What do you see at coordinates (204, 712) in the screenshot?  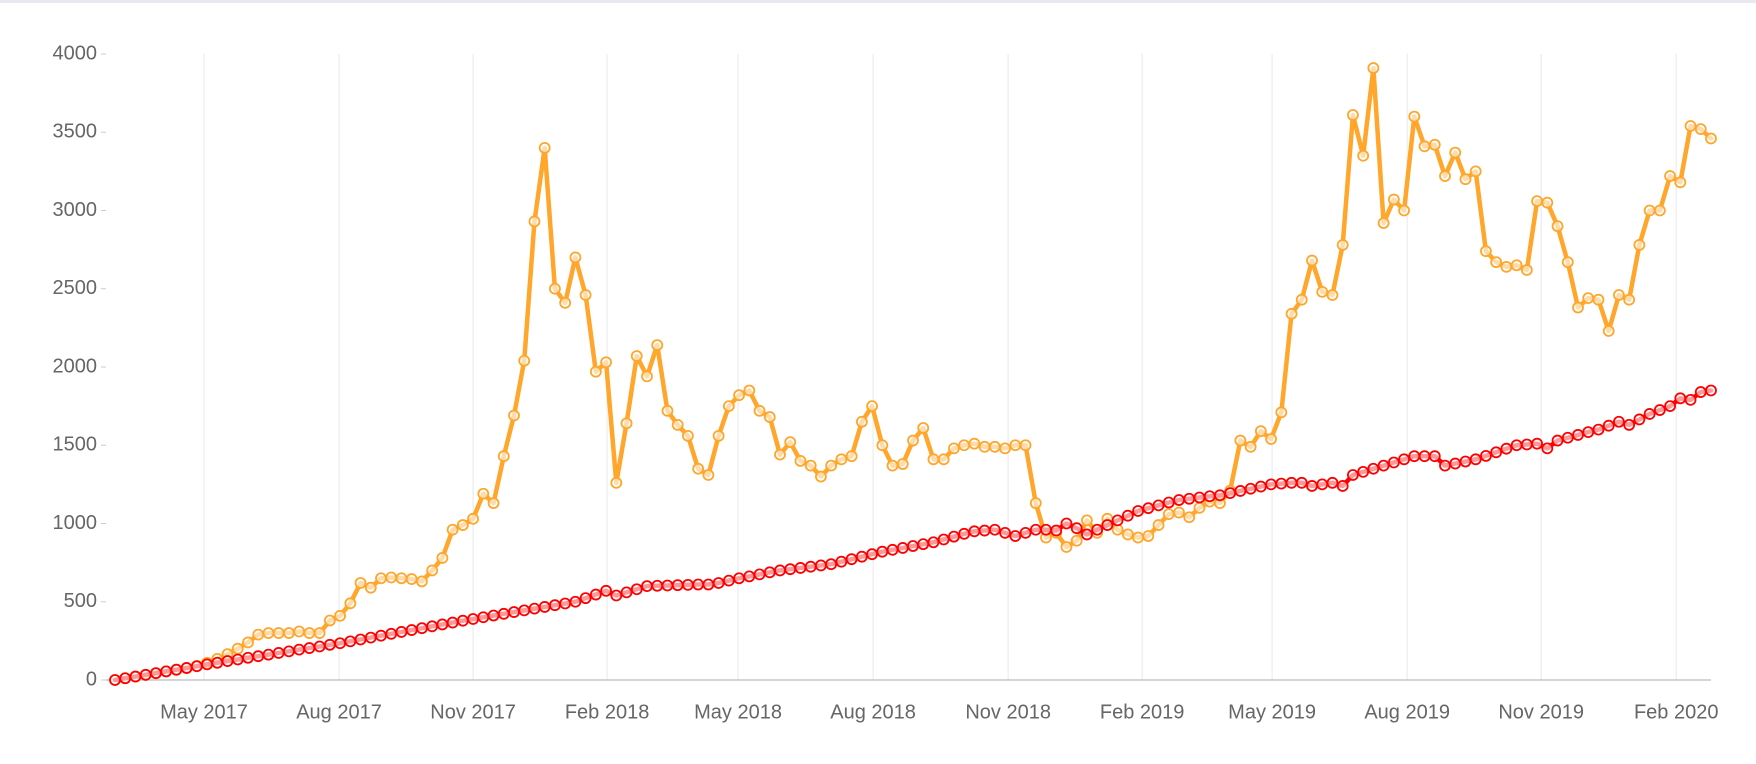 I see `x-tick-label: May 2017` at bounding box center [204, 712].